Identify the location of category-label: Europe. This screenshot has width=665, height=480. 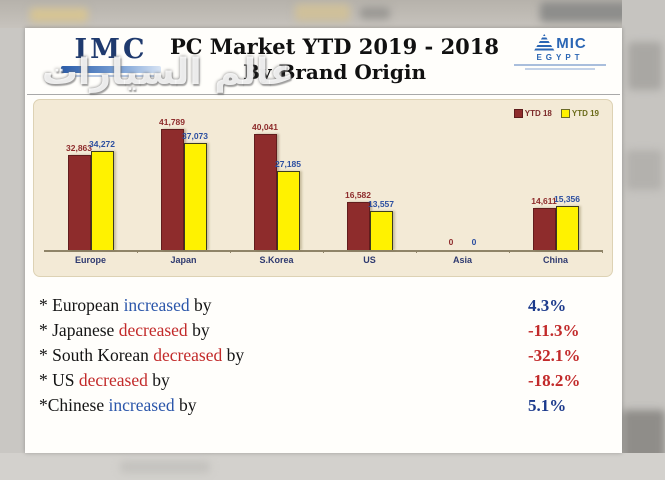
(90, 260).